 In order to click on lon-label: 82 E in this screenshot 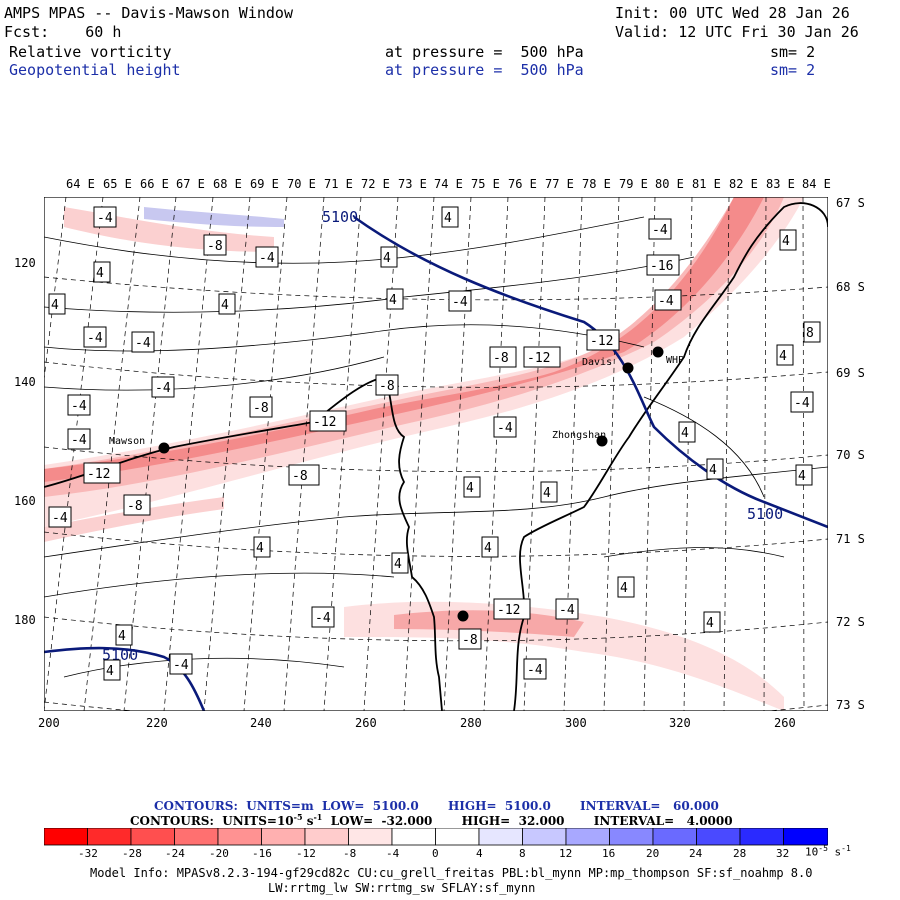, I will do `click(743, 184)`.